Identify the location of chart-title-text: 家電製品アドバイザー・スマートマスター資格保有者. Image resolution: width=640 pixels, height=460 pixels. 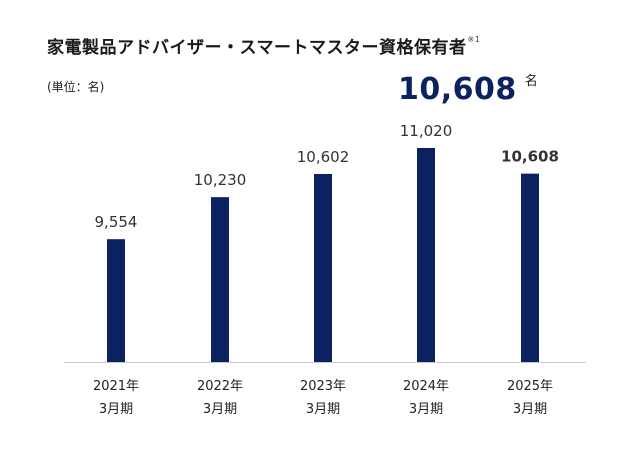
(257, 48).